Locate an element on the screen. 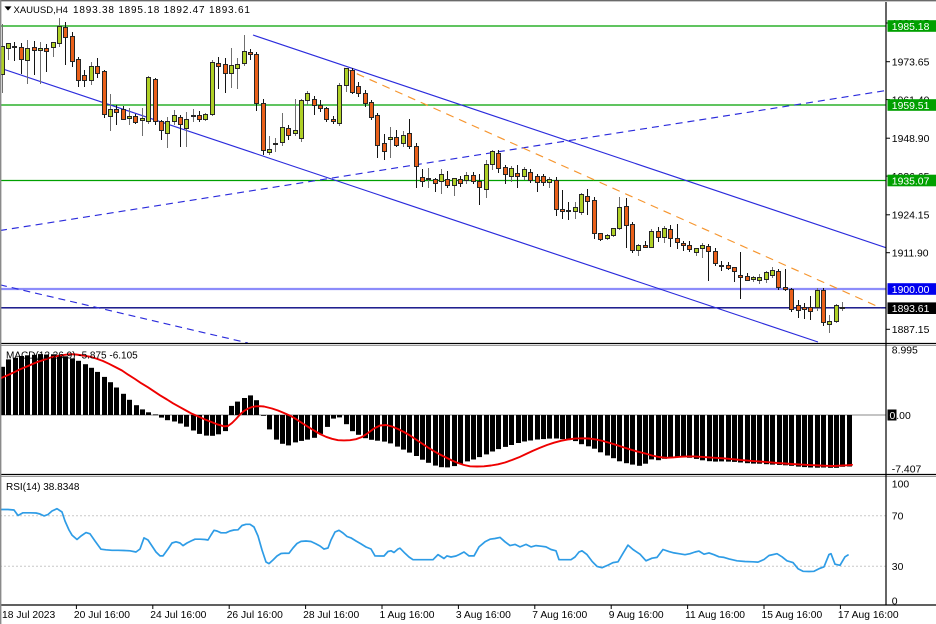  svg-text: -7.407 is located at coordinates (907, 469).